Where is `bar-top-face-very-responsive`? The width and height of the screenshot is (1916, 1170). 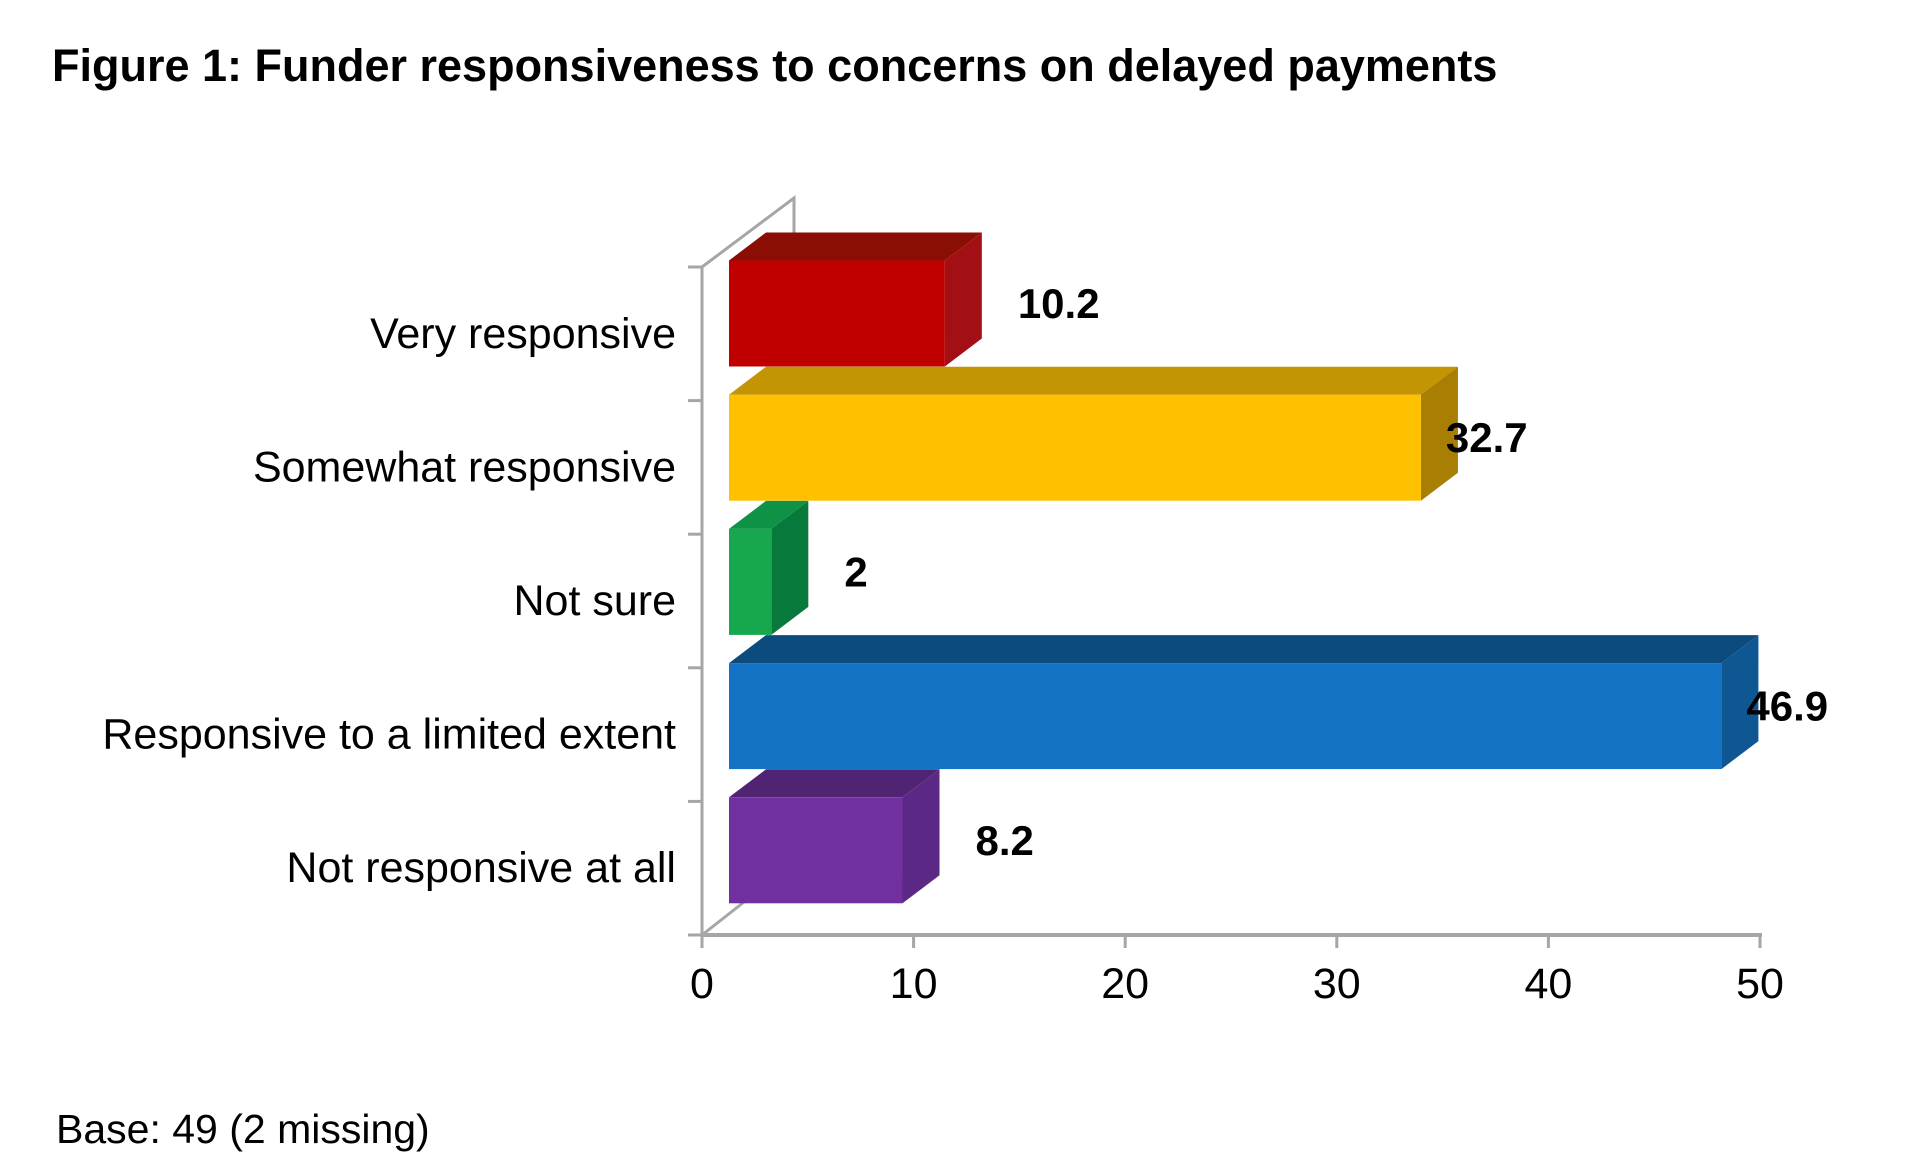 bar-top-face-very-responsive is located at coordinates (855, 246).